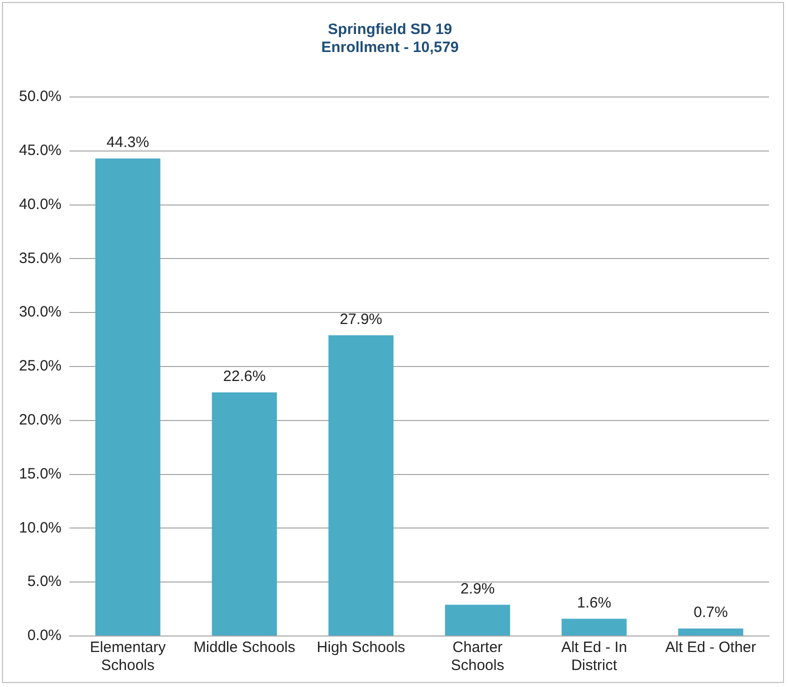 The width and height of the screenshot is (788, 687). Describe the element at coordinates (390, 47) in the screenshot. I see `text: Enrollment - 10,579` at that location.